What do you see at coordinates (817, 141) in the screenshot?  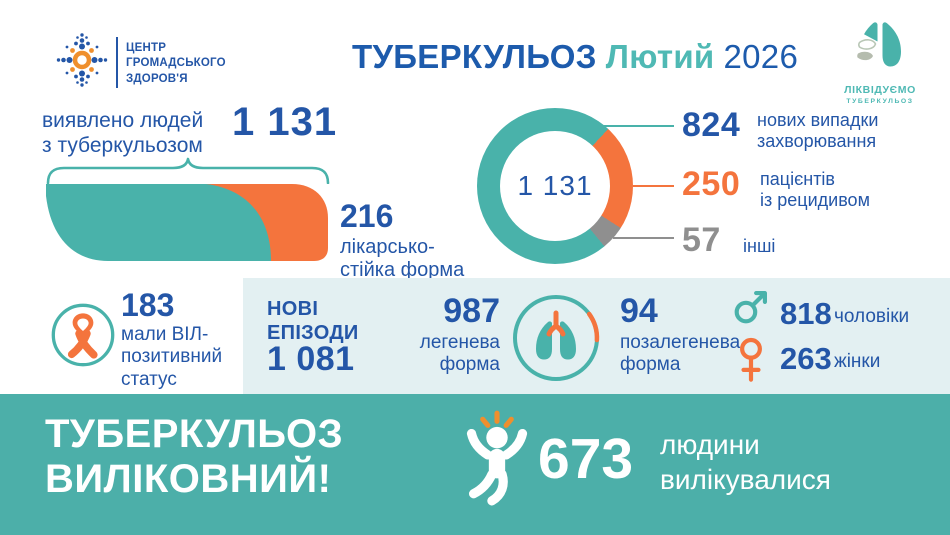 I see `new-cases-label-line2: захворювання` at bounding box center [817, 141].